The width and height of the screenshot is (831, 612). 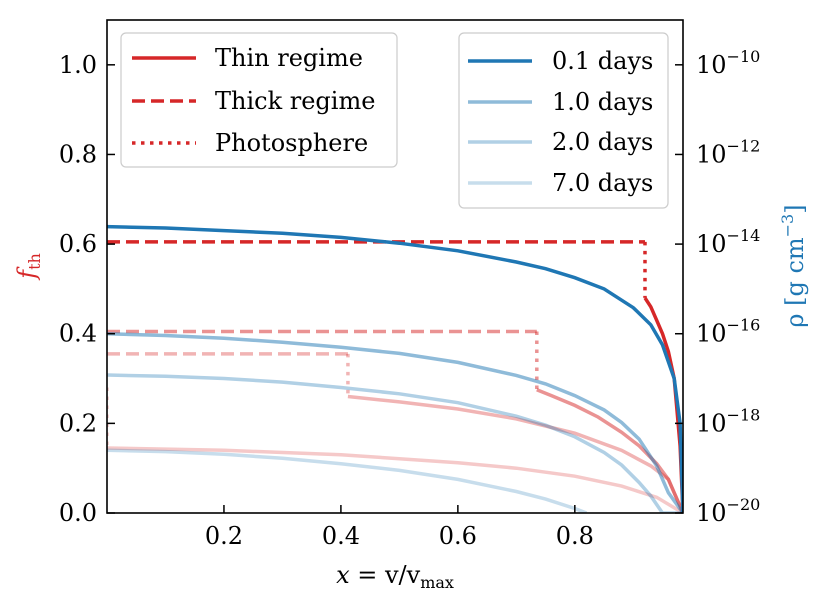 I want to click on y-right-tick-exponent-0: −20, so click(x=744, y=504).